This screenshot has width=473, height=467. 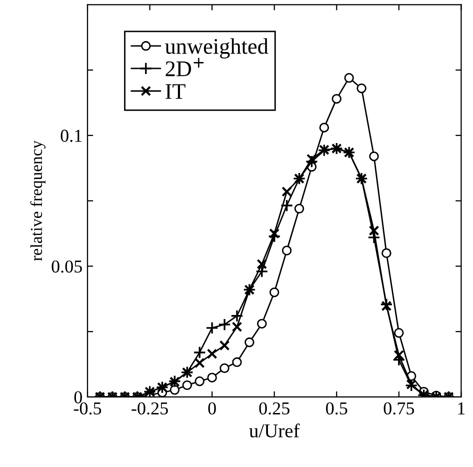 What do you see at coordinates (212, 408) in the screenshot?
I see `x-tick-label: 0` at bounding box center [212, 408].